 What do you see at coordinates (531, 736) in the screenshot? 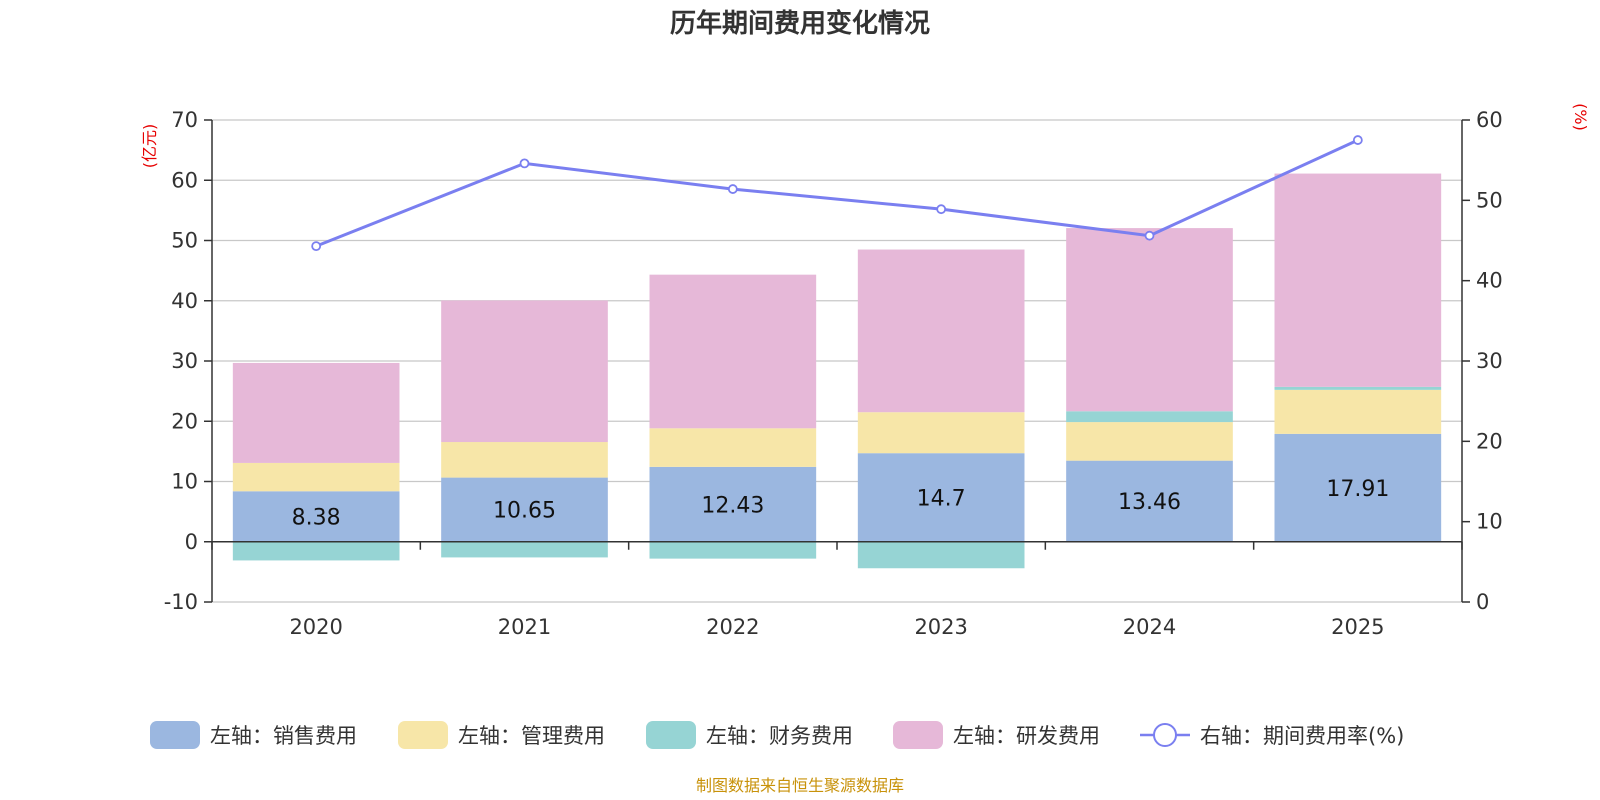
I see `legend-label: 左轴：管理费用` at bounding box center [531, 736].